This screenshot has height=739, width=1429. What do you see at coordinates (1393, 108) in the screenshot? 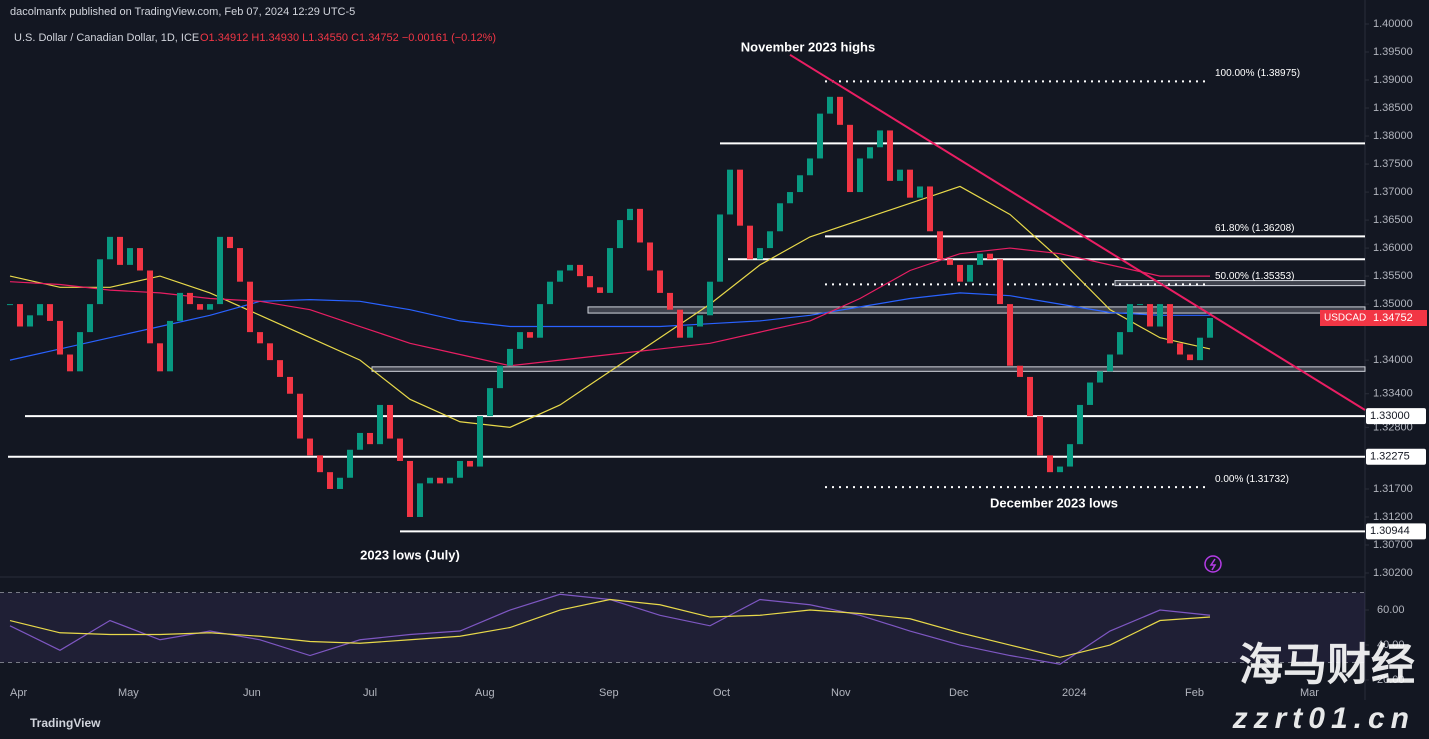
I see `y-tick-label: 1.38500` at bounding box center [1393, 108].